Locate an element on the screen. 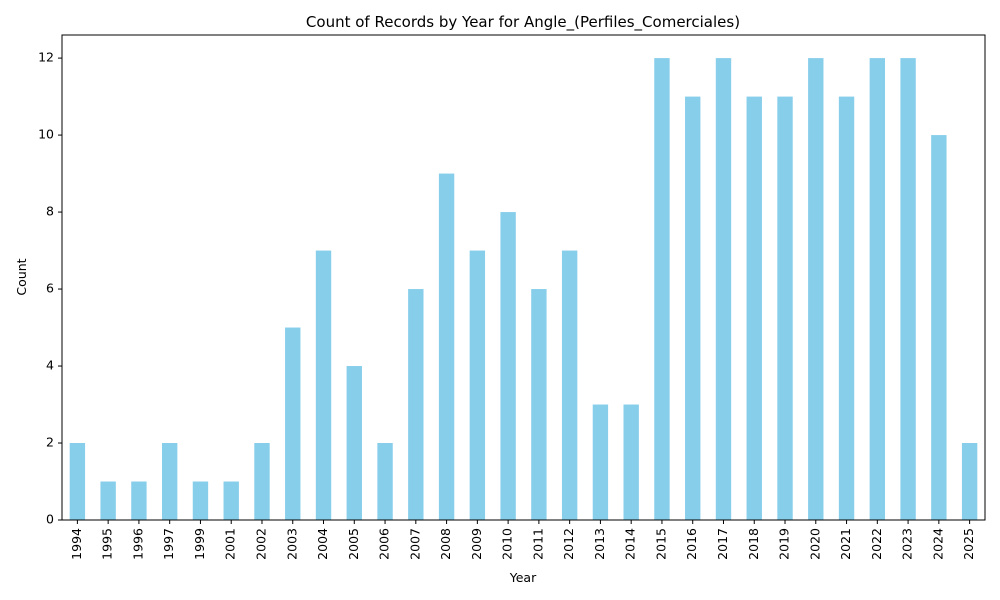  bar-1995 is located at coordinates (108, 500).